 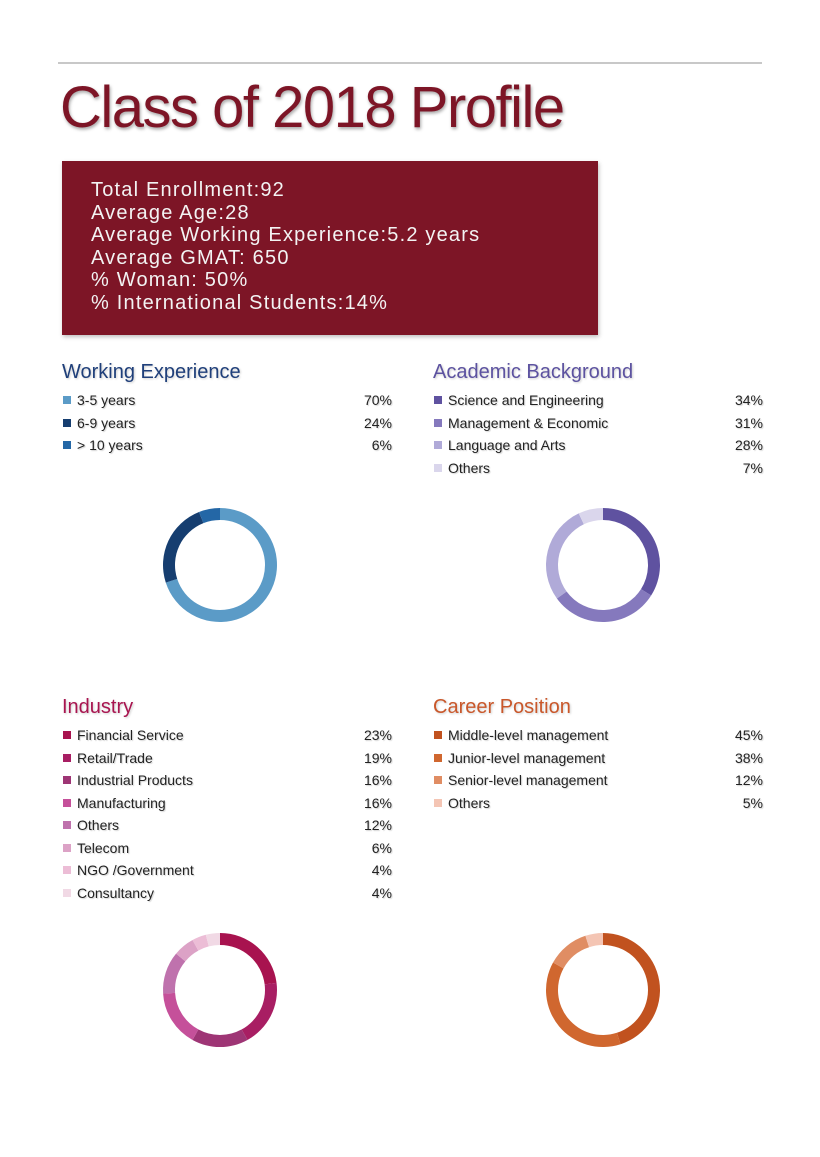 What do you see at coordinates (227, 825) in the screenshot?
I see `legend-item: Others 12%` at bounding box center [227, 825].